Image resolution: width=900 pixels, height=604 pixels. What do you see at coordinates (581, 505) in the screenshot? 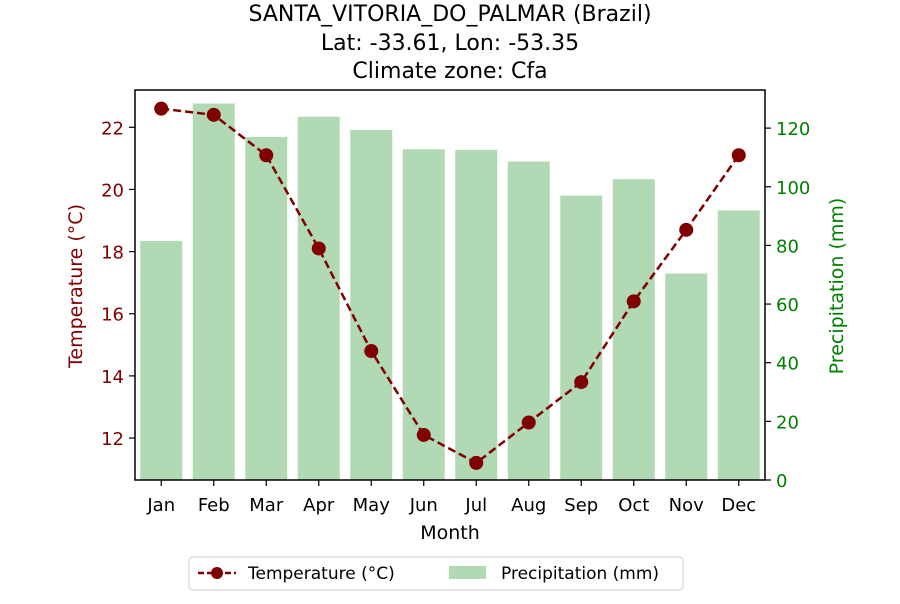
I see `x-tick-label-sep: Sep` at bounding box center [581, 505].